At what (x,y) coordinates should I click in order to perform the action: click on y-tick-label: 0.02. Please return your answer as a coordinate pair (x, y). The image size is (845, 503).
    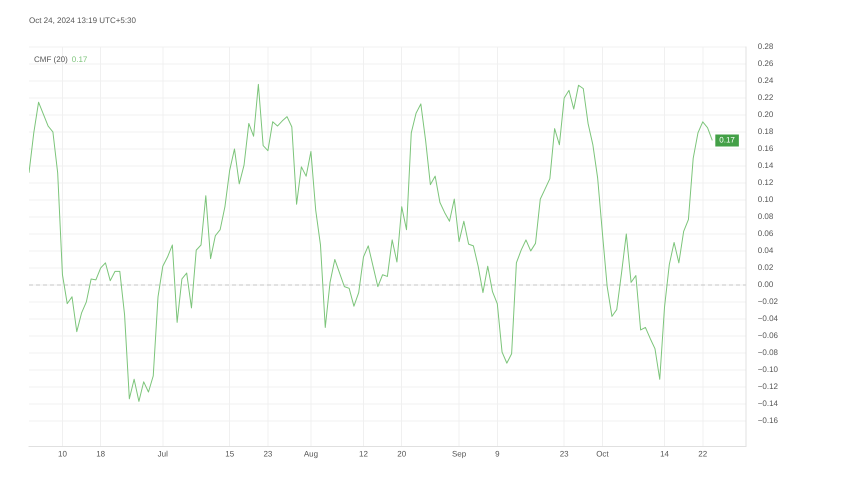
    Looking at the image, I should click on (766, 267).